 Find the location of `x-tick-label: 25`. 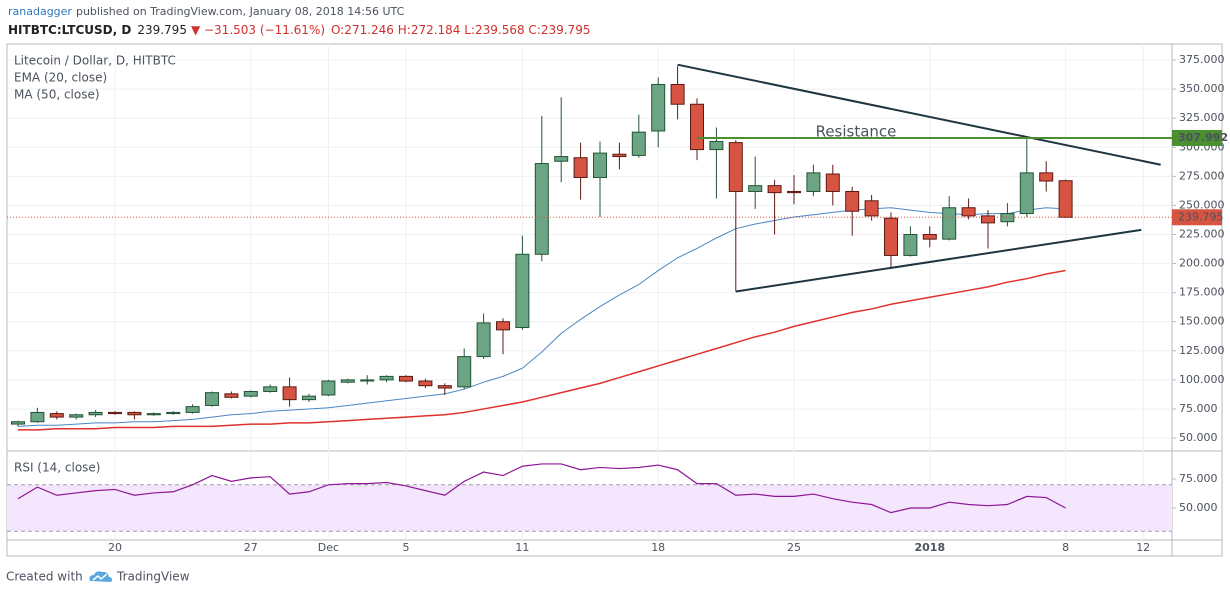

x-tick-label: 25 is located at coordinates (794, 547).